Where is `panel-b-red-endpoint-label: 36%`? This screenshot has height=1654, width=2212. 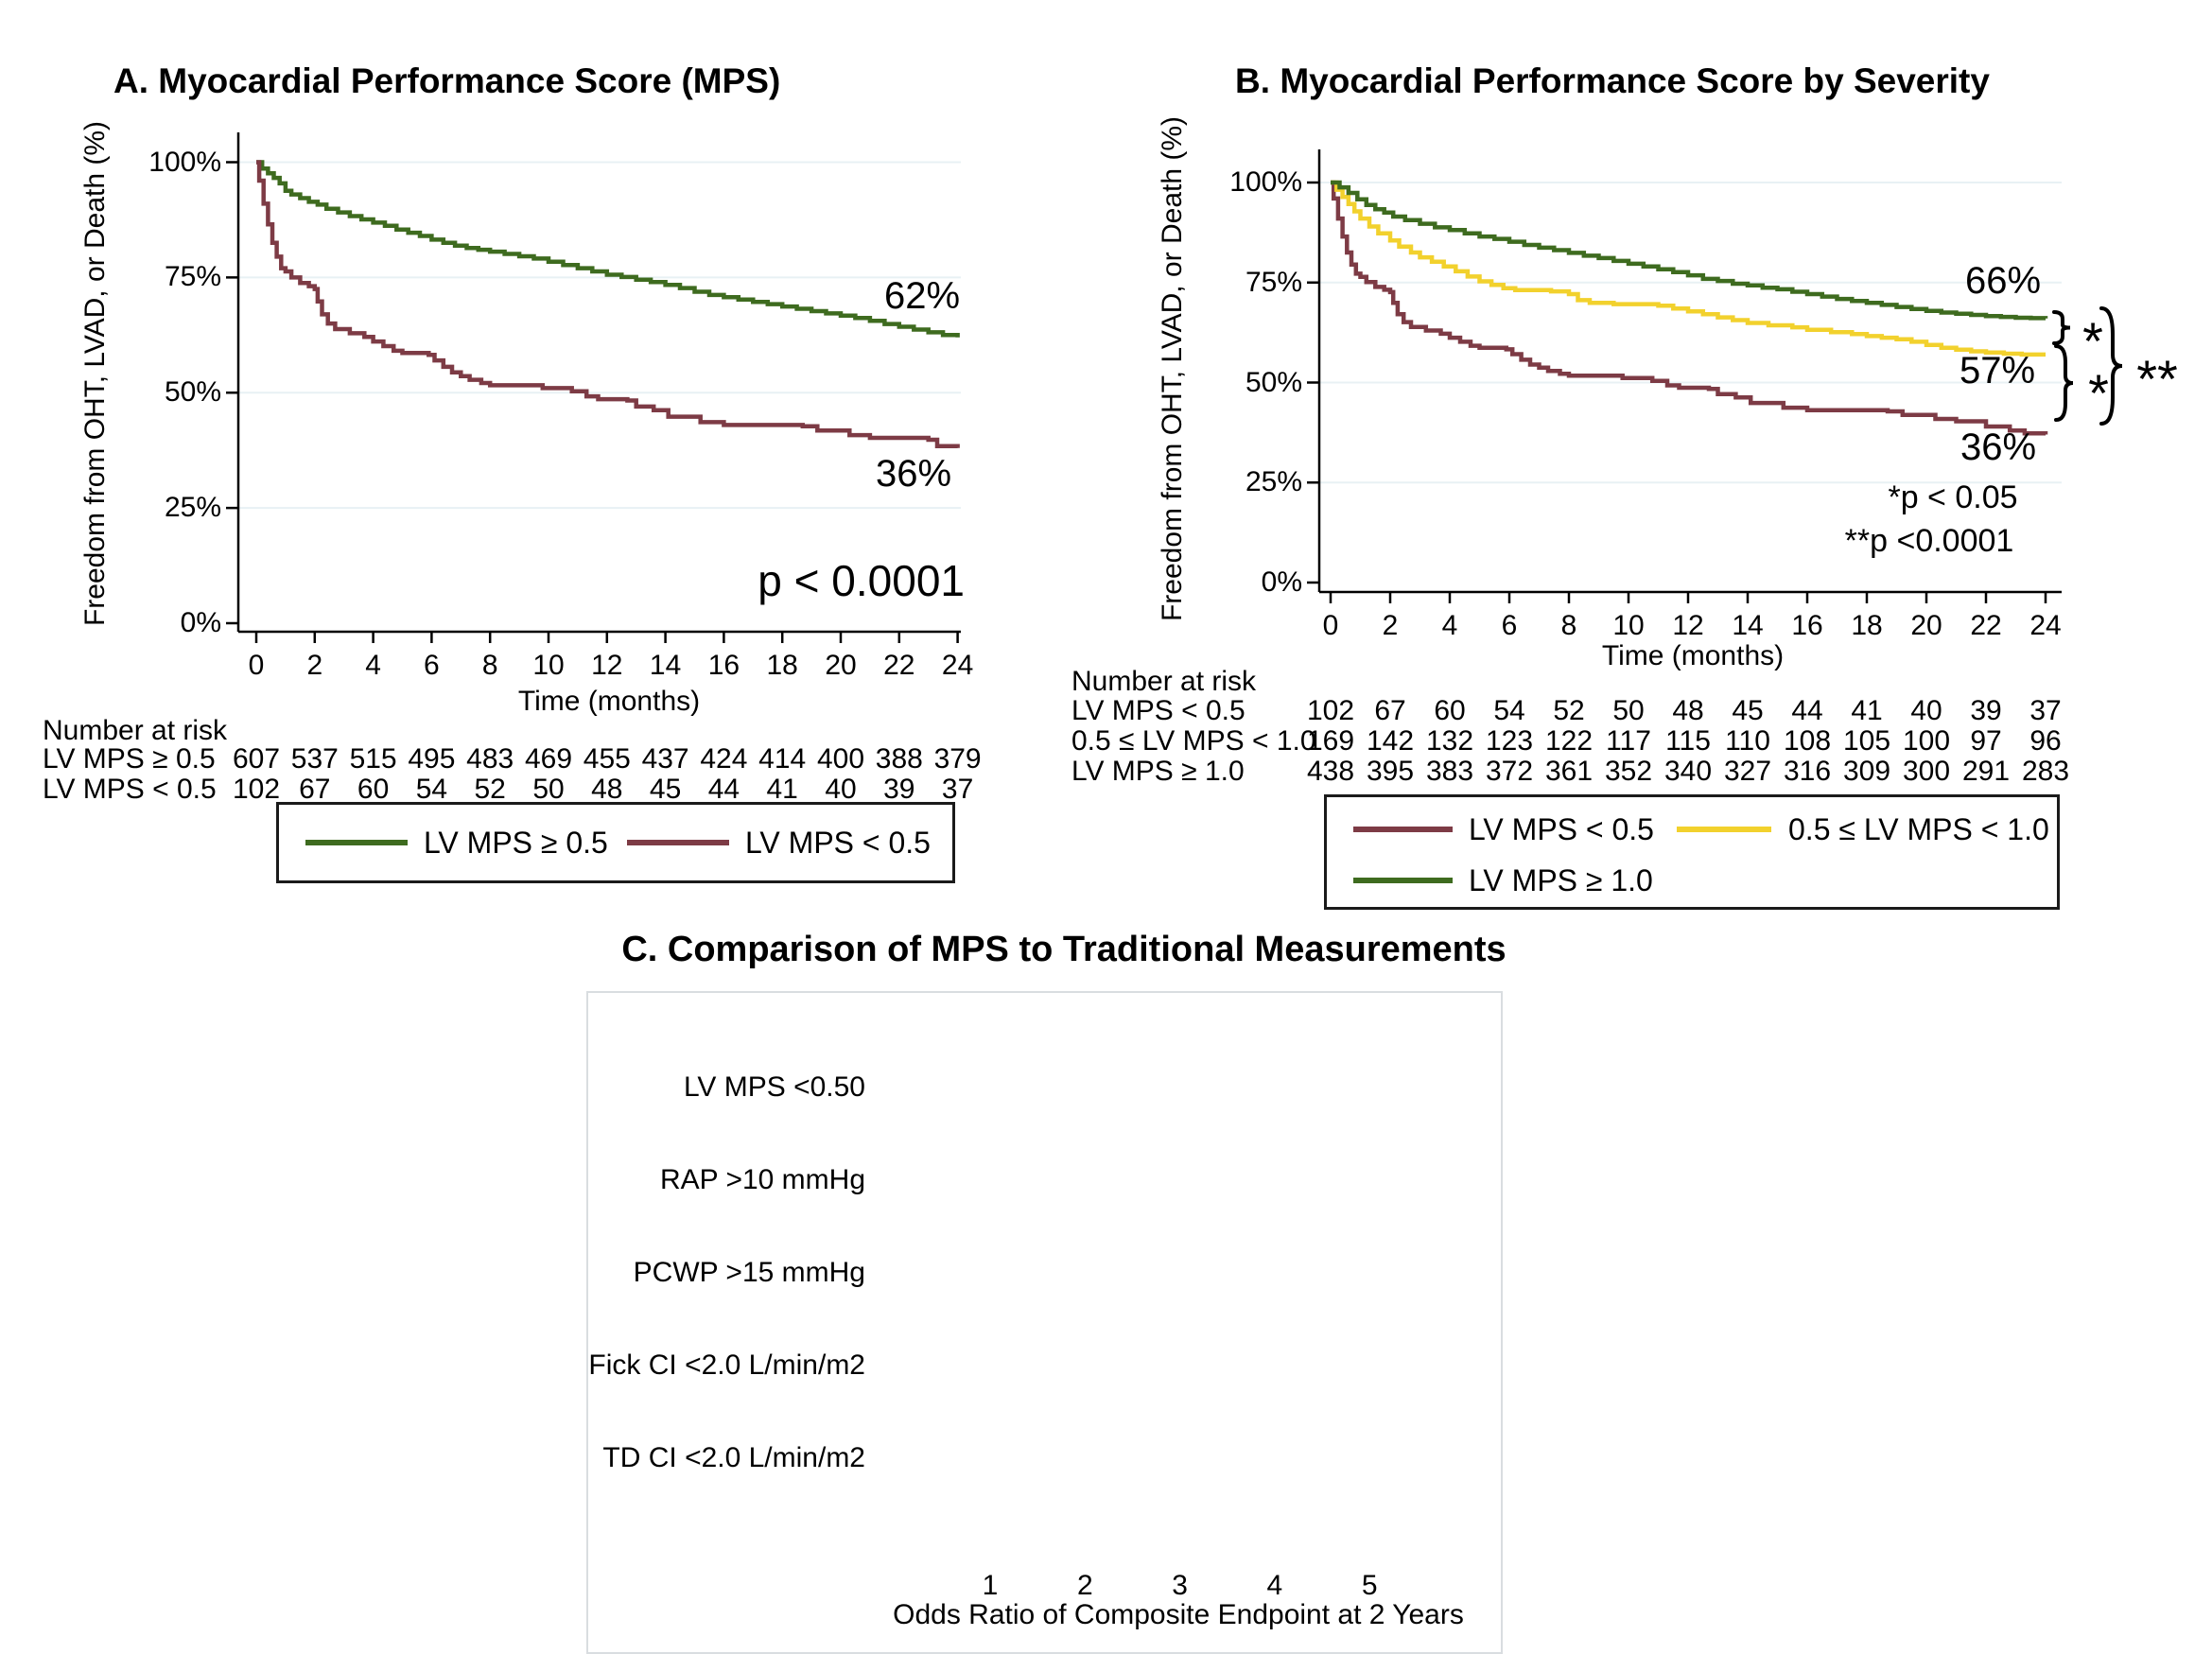
panel-b-red-endpoint-label: 36% is located at coordinates (1998, 448).